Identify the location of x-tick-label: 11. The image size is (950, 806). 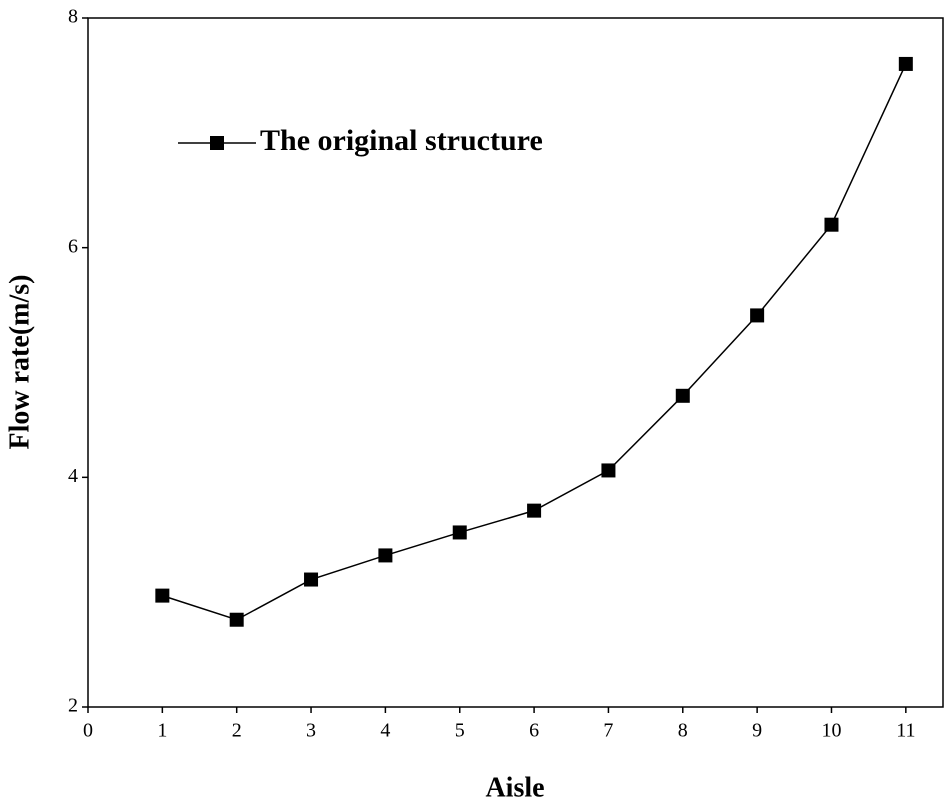
(905, 731).